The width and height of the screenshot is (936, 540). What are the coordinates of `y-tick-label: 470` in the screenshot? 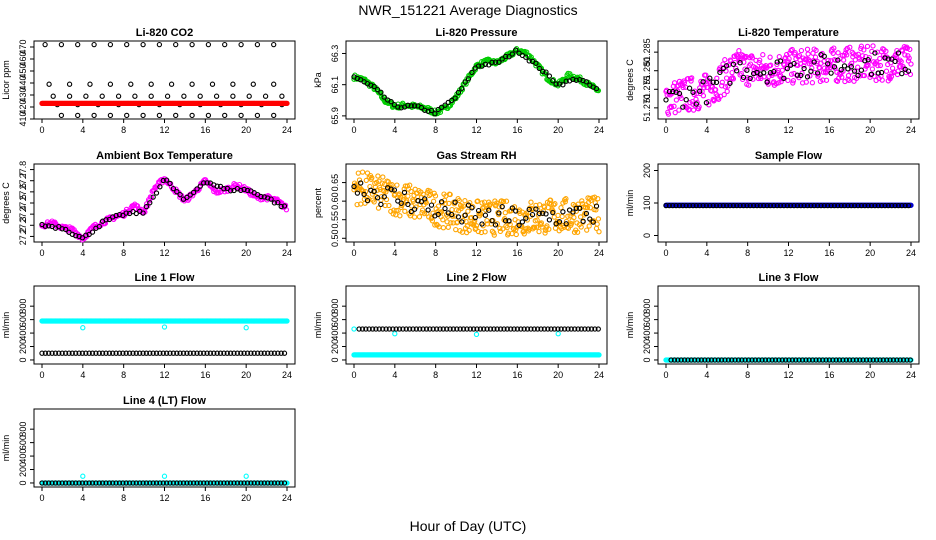 It's located at (23, 46).